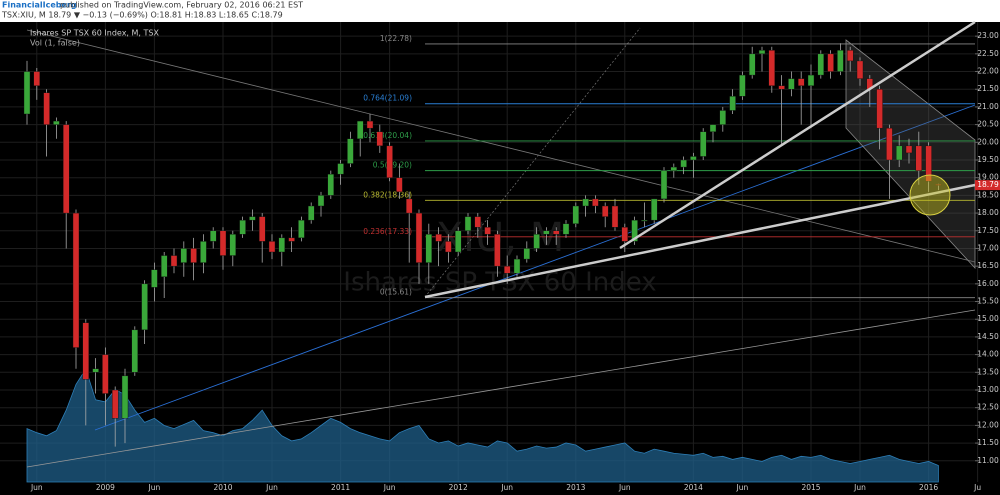 Image resolution: width=1000 pixels, height=495 pixels. Describe the element at coordinates (988, 247) in the screenshot. I see `y-tick-label: 17.00` at that location.